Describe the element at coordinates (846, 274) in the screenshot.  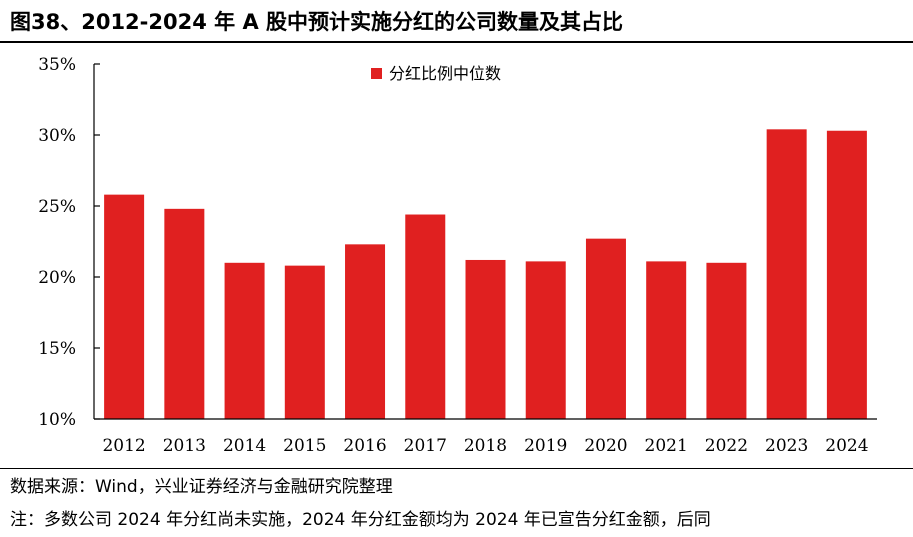
I see `bar-2024` at that location.